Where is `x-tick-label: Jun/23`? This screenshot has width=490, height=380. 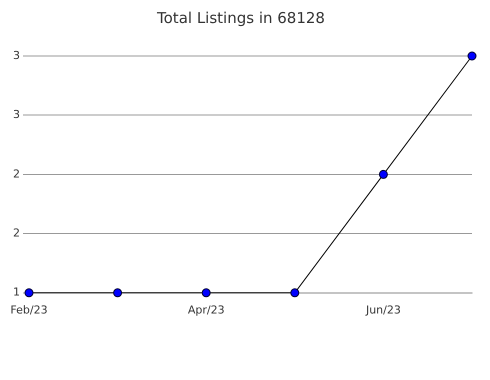 x-tick-label: Jun/23 is located at coordinates (382, 309).